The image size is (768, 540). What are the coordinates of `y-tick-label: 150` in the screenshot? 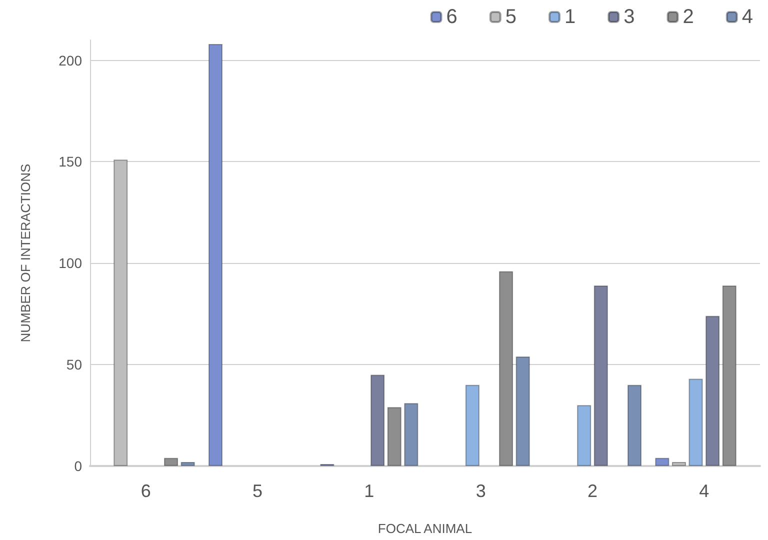 It's located at (70, 162).